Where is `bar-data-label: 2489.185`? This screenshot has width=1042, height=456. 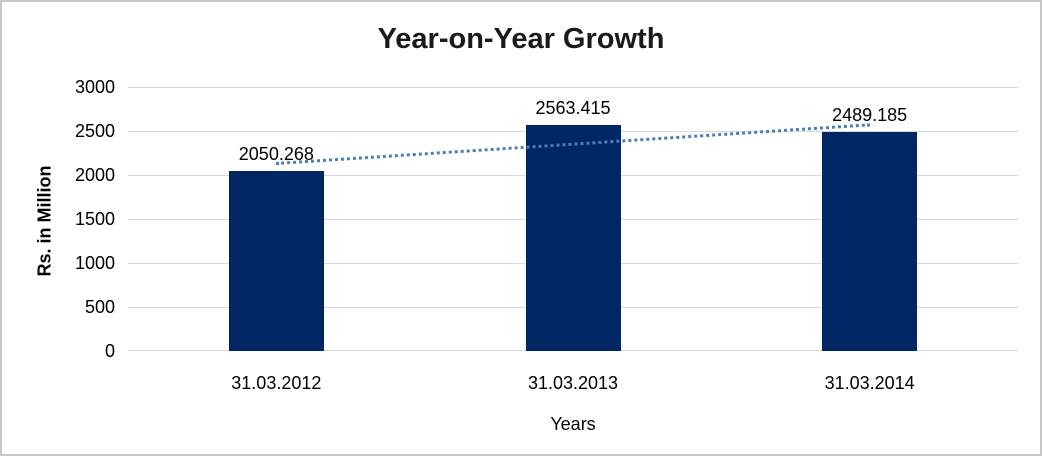
bar-data-label: 2489.185 is located at coordinates (870, 114).